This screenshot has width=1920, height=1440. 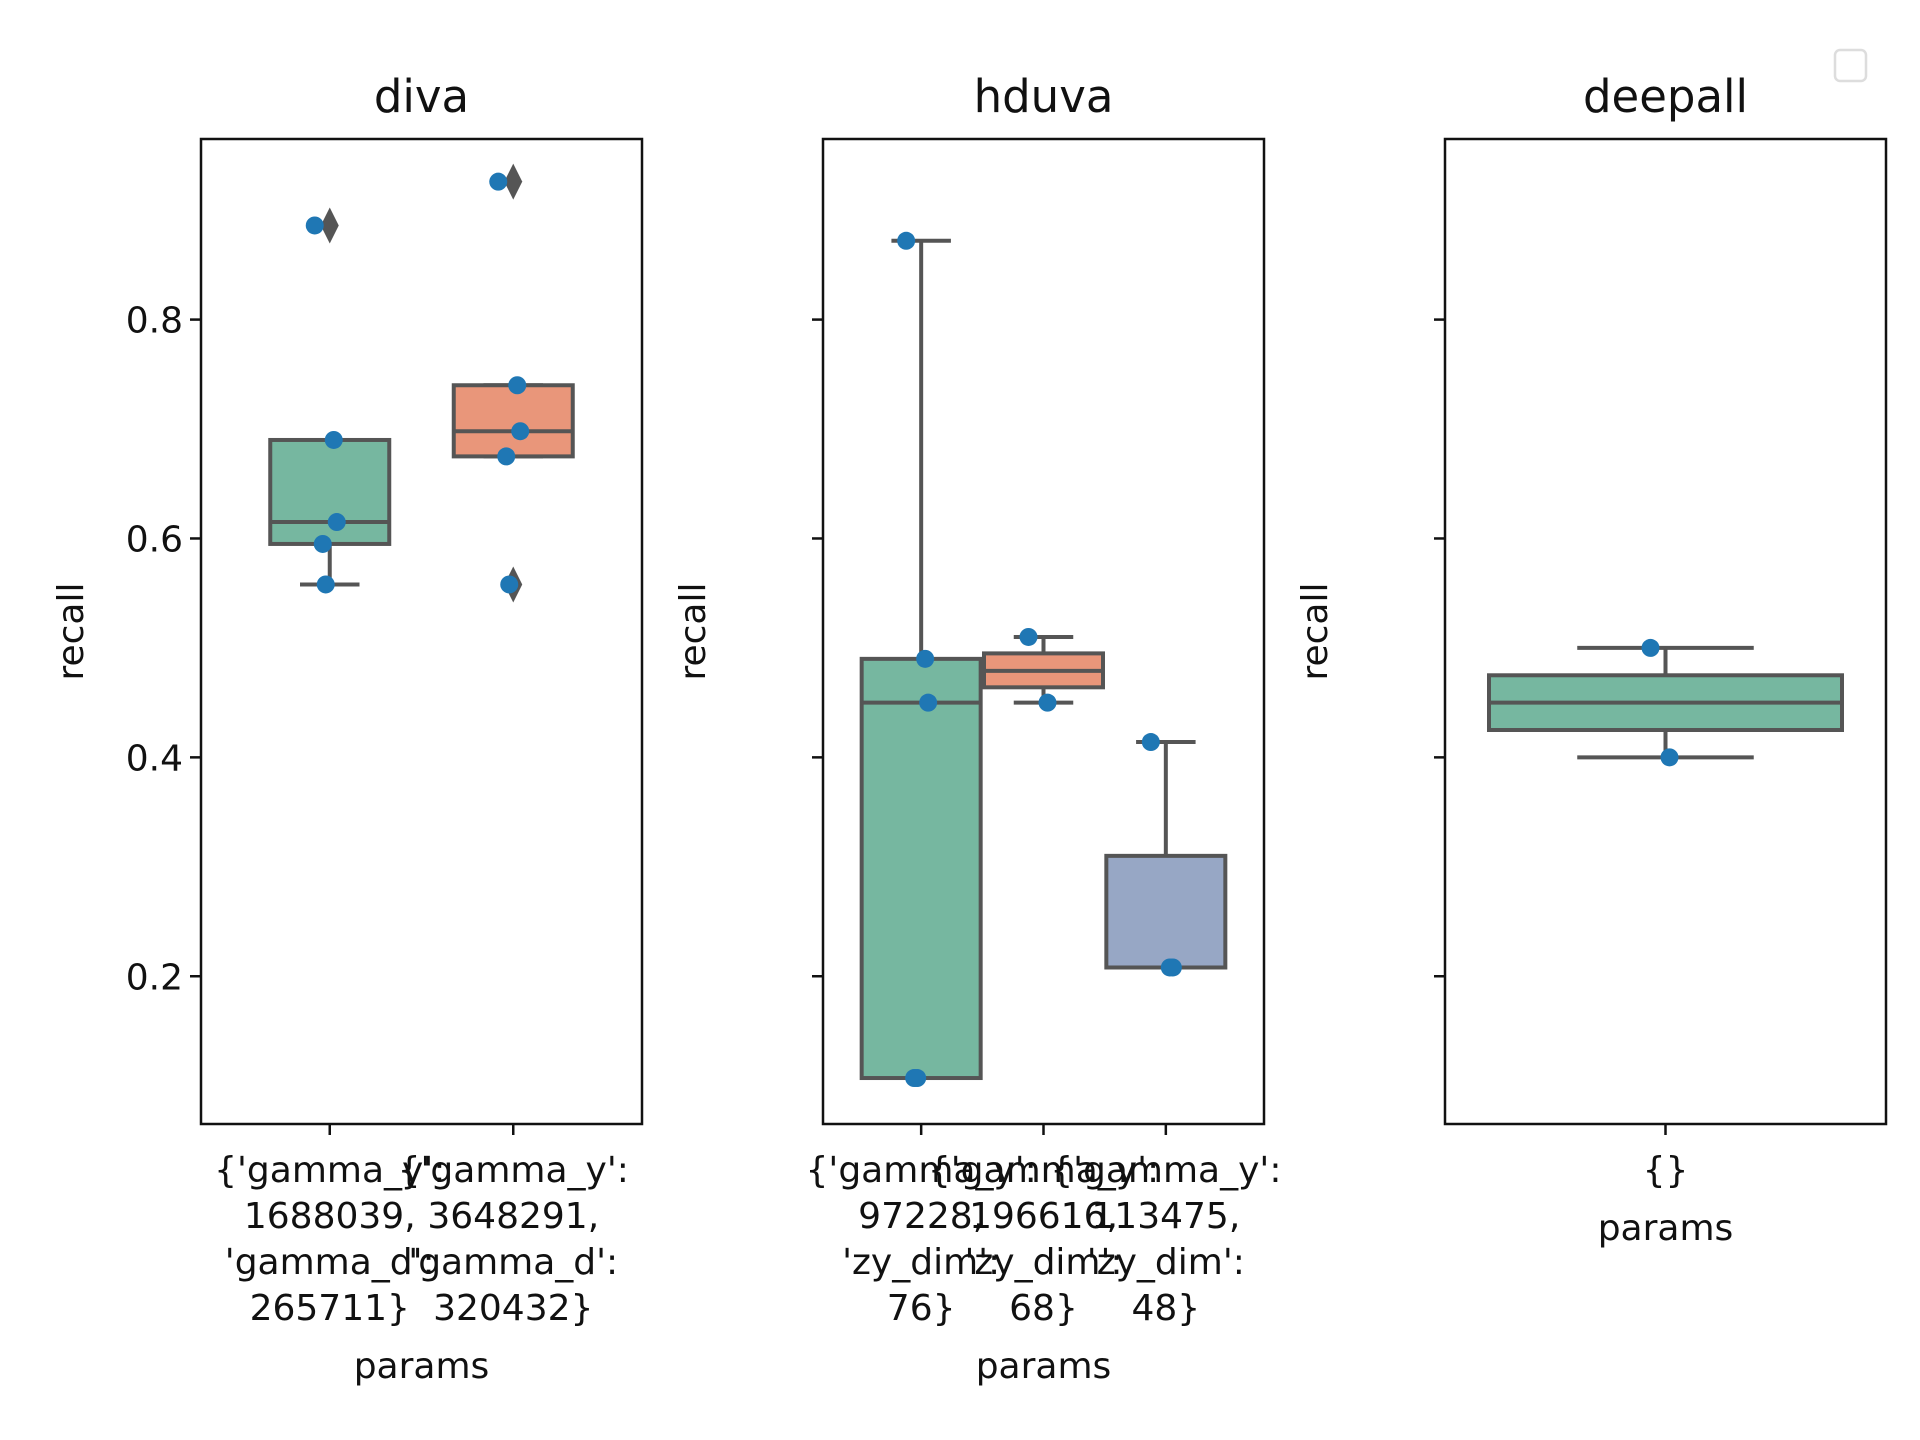 I want to click on x-tick-label-line: {}, so click(x=1666, y=1170).